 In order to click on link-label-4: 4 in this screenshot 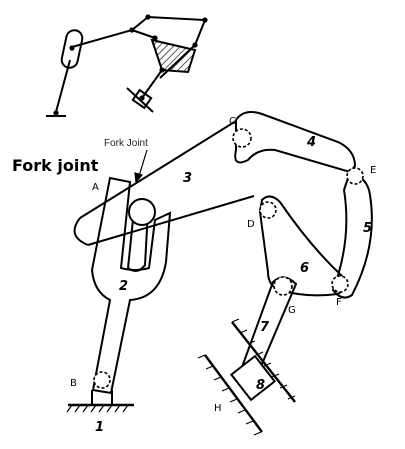, I will do `click(311, 142)`.